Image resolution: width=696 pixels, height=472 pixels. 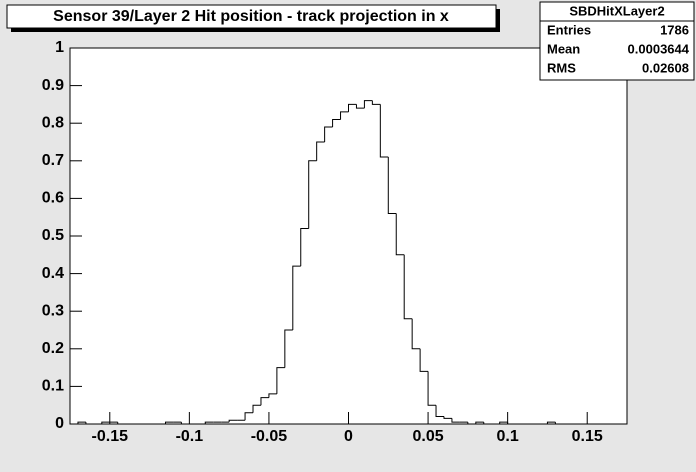 What do you see at coordinates (561, 67) in the screenshot?
I see `stats-label: RMS` at bounding box center [561, 67].